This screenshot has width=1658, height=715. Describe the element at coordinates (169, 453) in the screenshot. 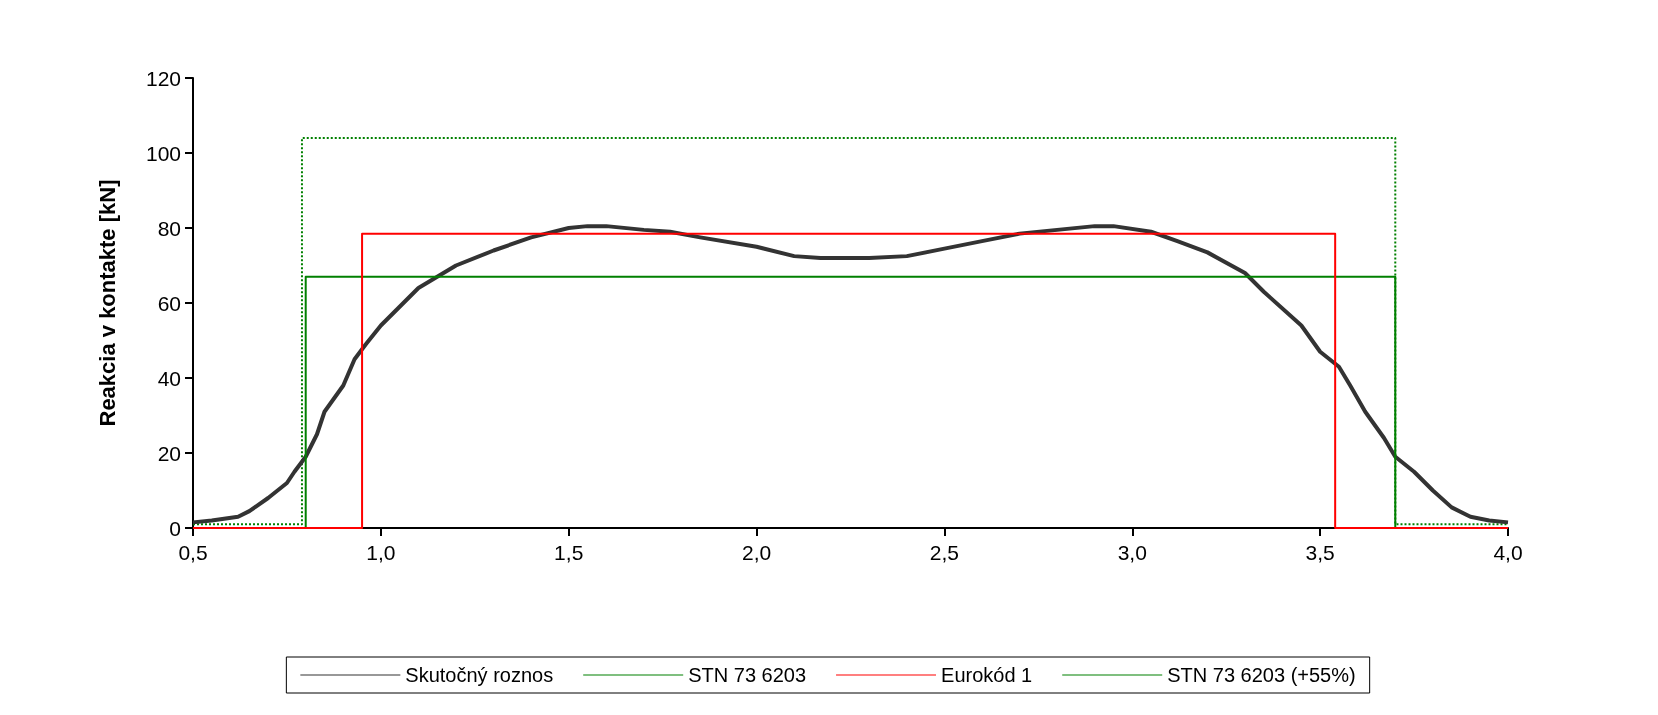

I see `y-tick-label: 20` at that location.